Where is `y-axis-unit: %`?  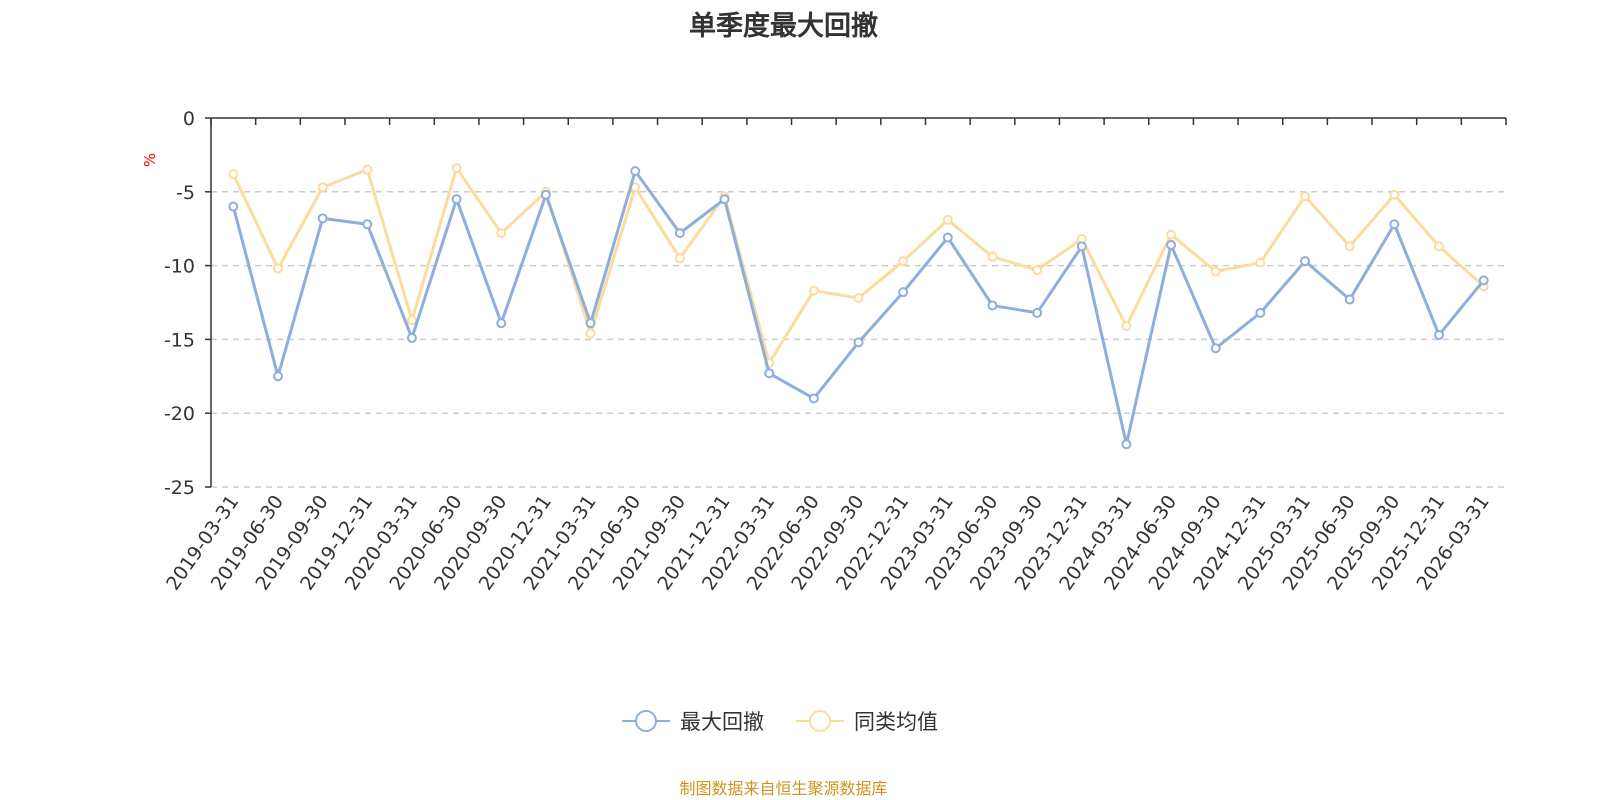
y-axis-unit: % is located at coordinates (150, 160).